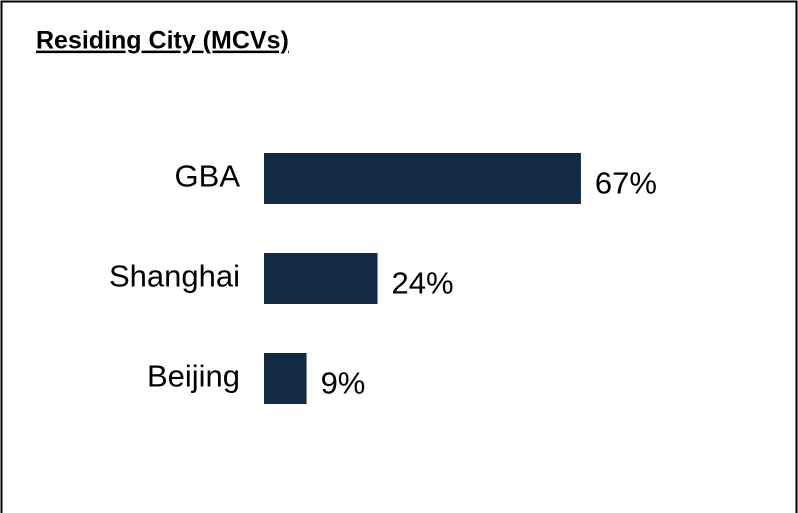 The height and width of the screenshot is (513, 798). Describe the element at coordinates (208, 176) in the screenshot. I see `category-label: GBA` at that location.